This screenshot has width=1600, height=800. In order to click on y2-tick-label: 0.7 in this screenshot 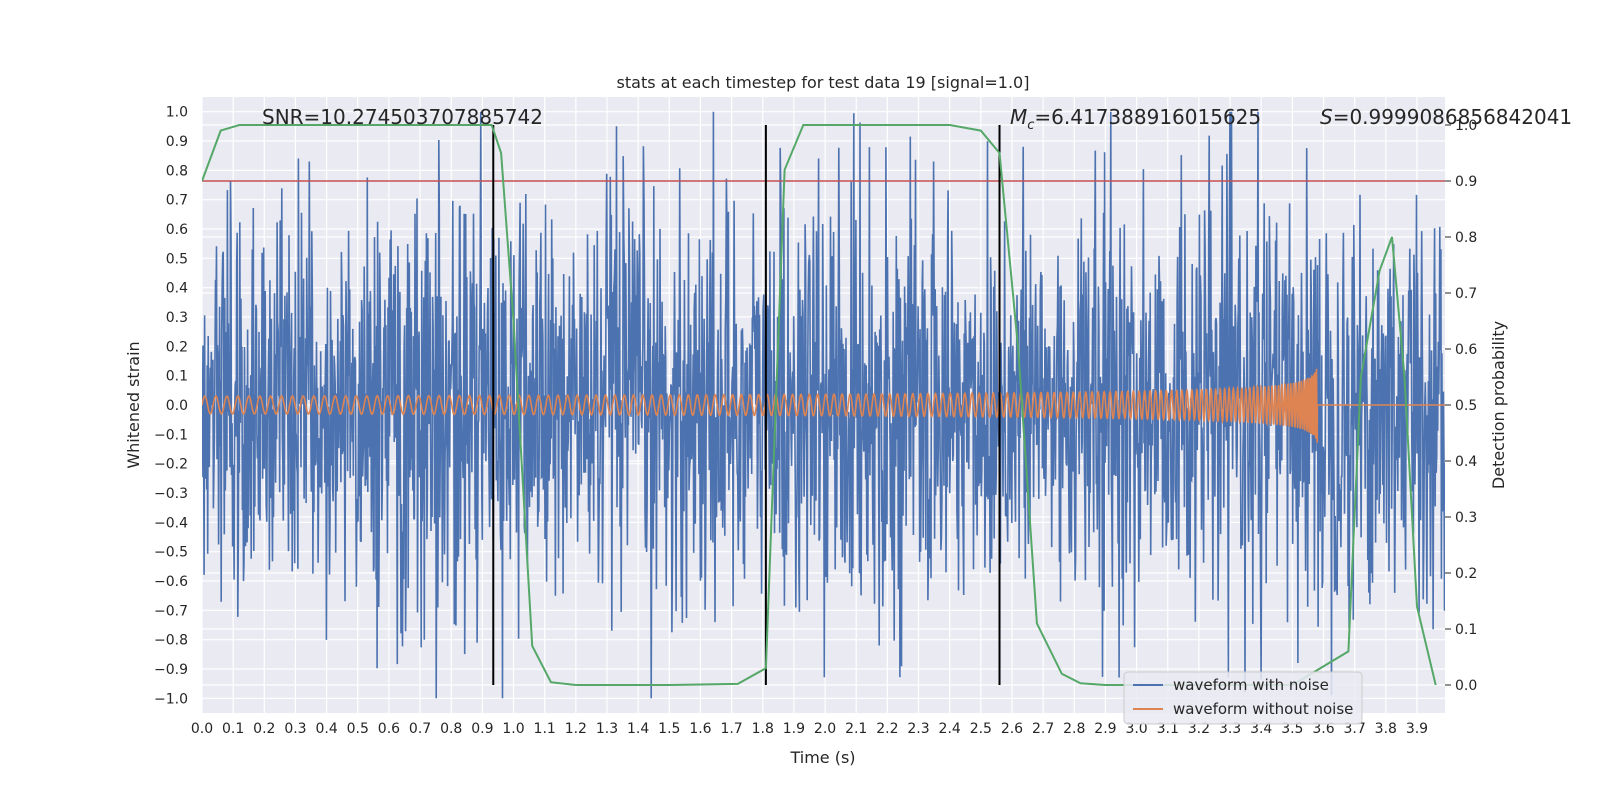, I will do `click(1466, 294)`.